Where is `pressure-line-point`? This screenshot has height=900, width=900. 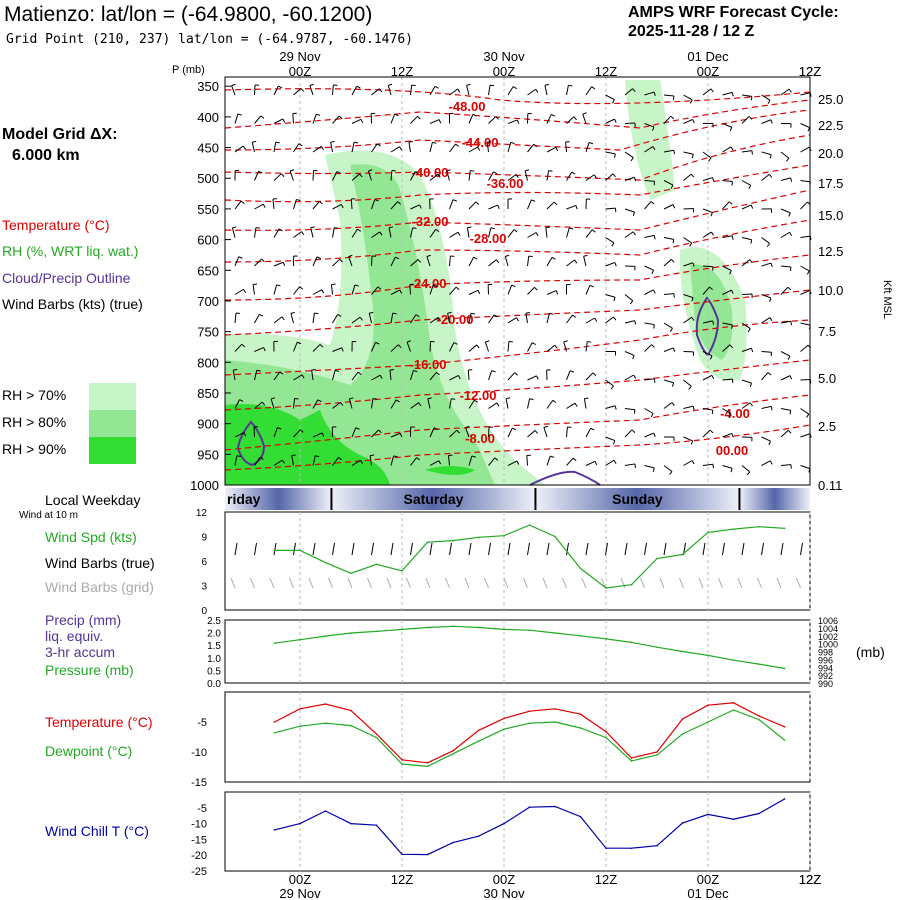 pressure-line-point is located at coordinates (784, 668).